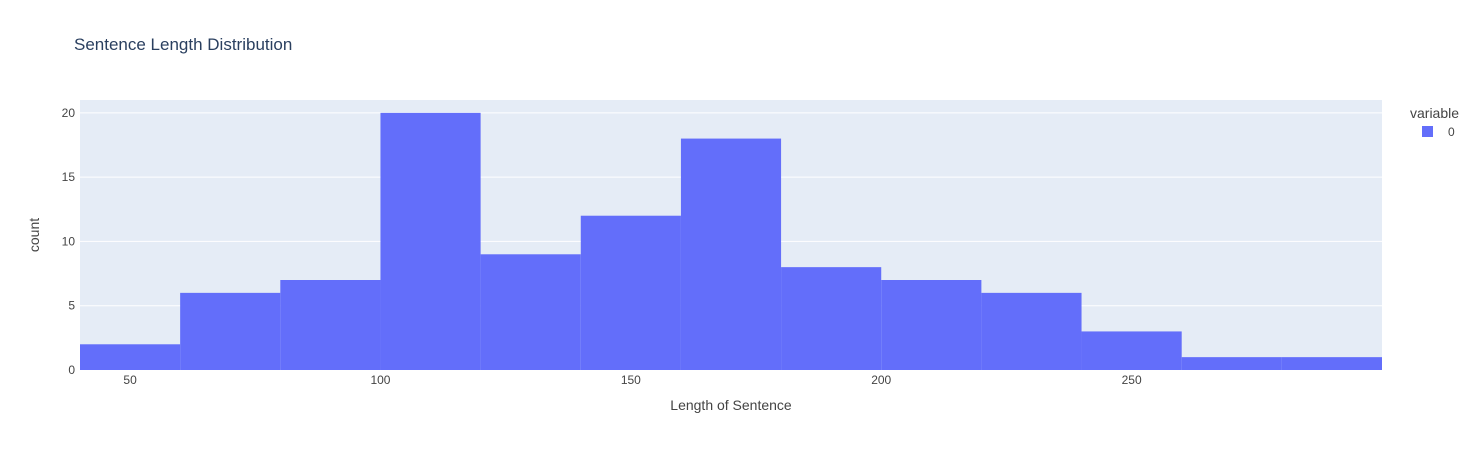  What do you see at coordinates (130, 380) in the screenshot?
I see `x-tick-label: 50` at bounding box center [130, 380].